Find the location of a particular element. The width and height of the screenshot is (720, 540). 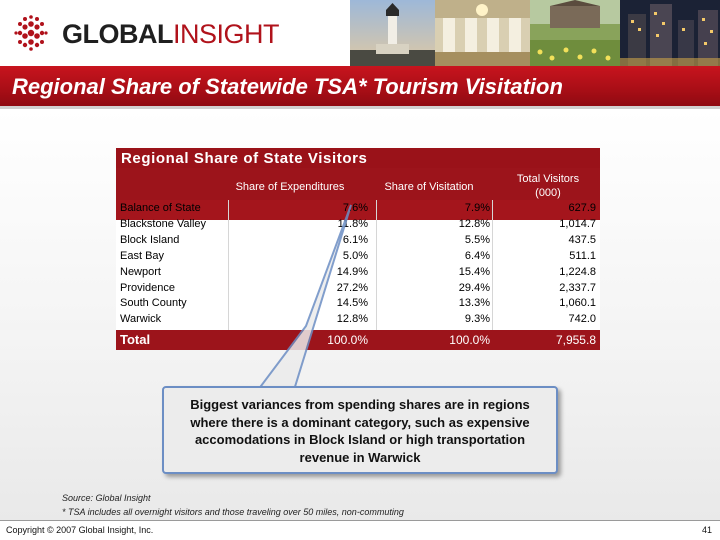

column-header-total-visitors: Total Visitors is located at coordinates (548, 179).